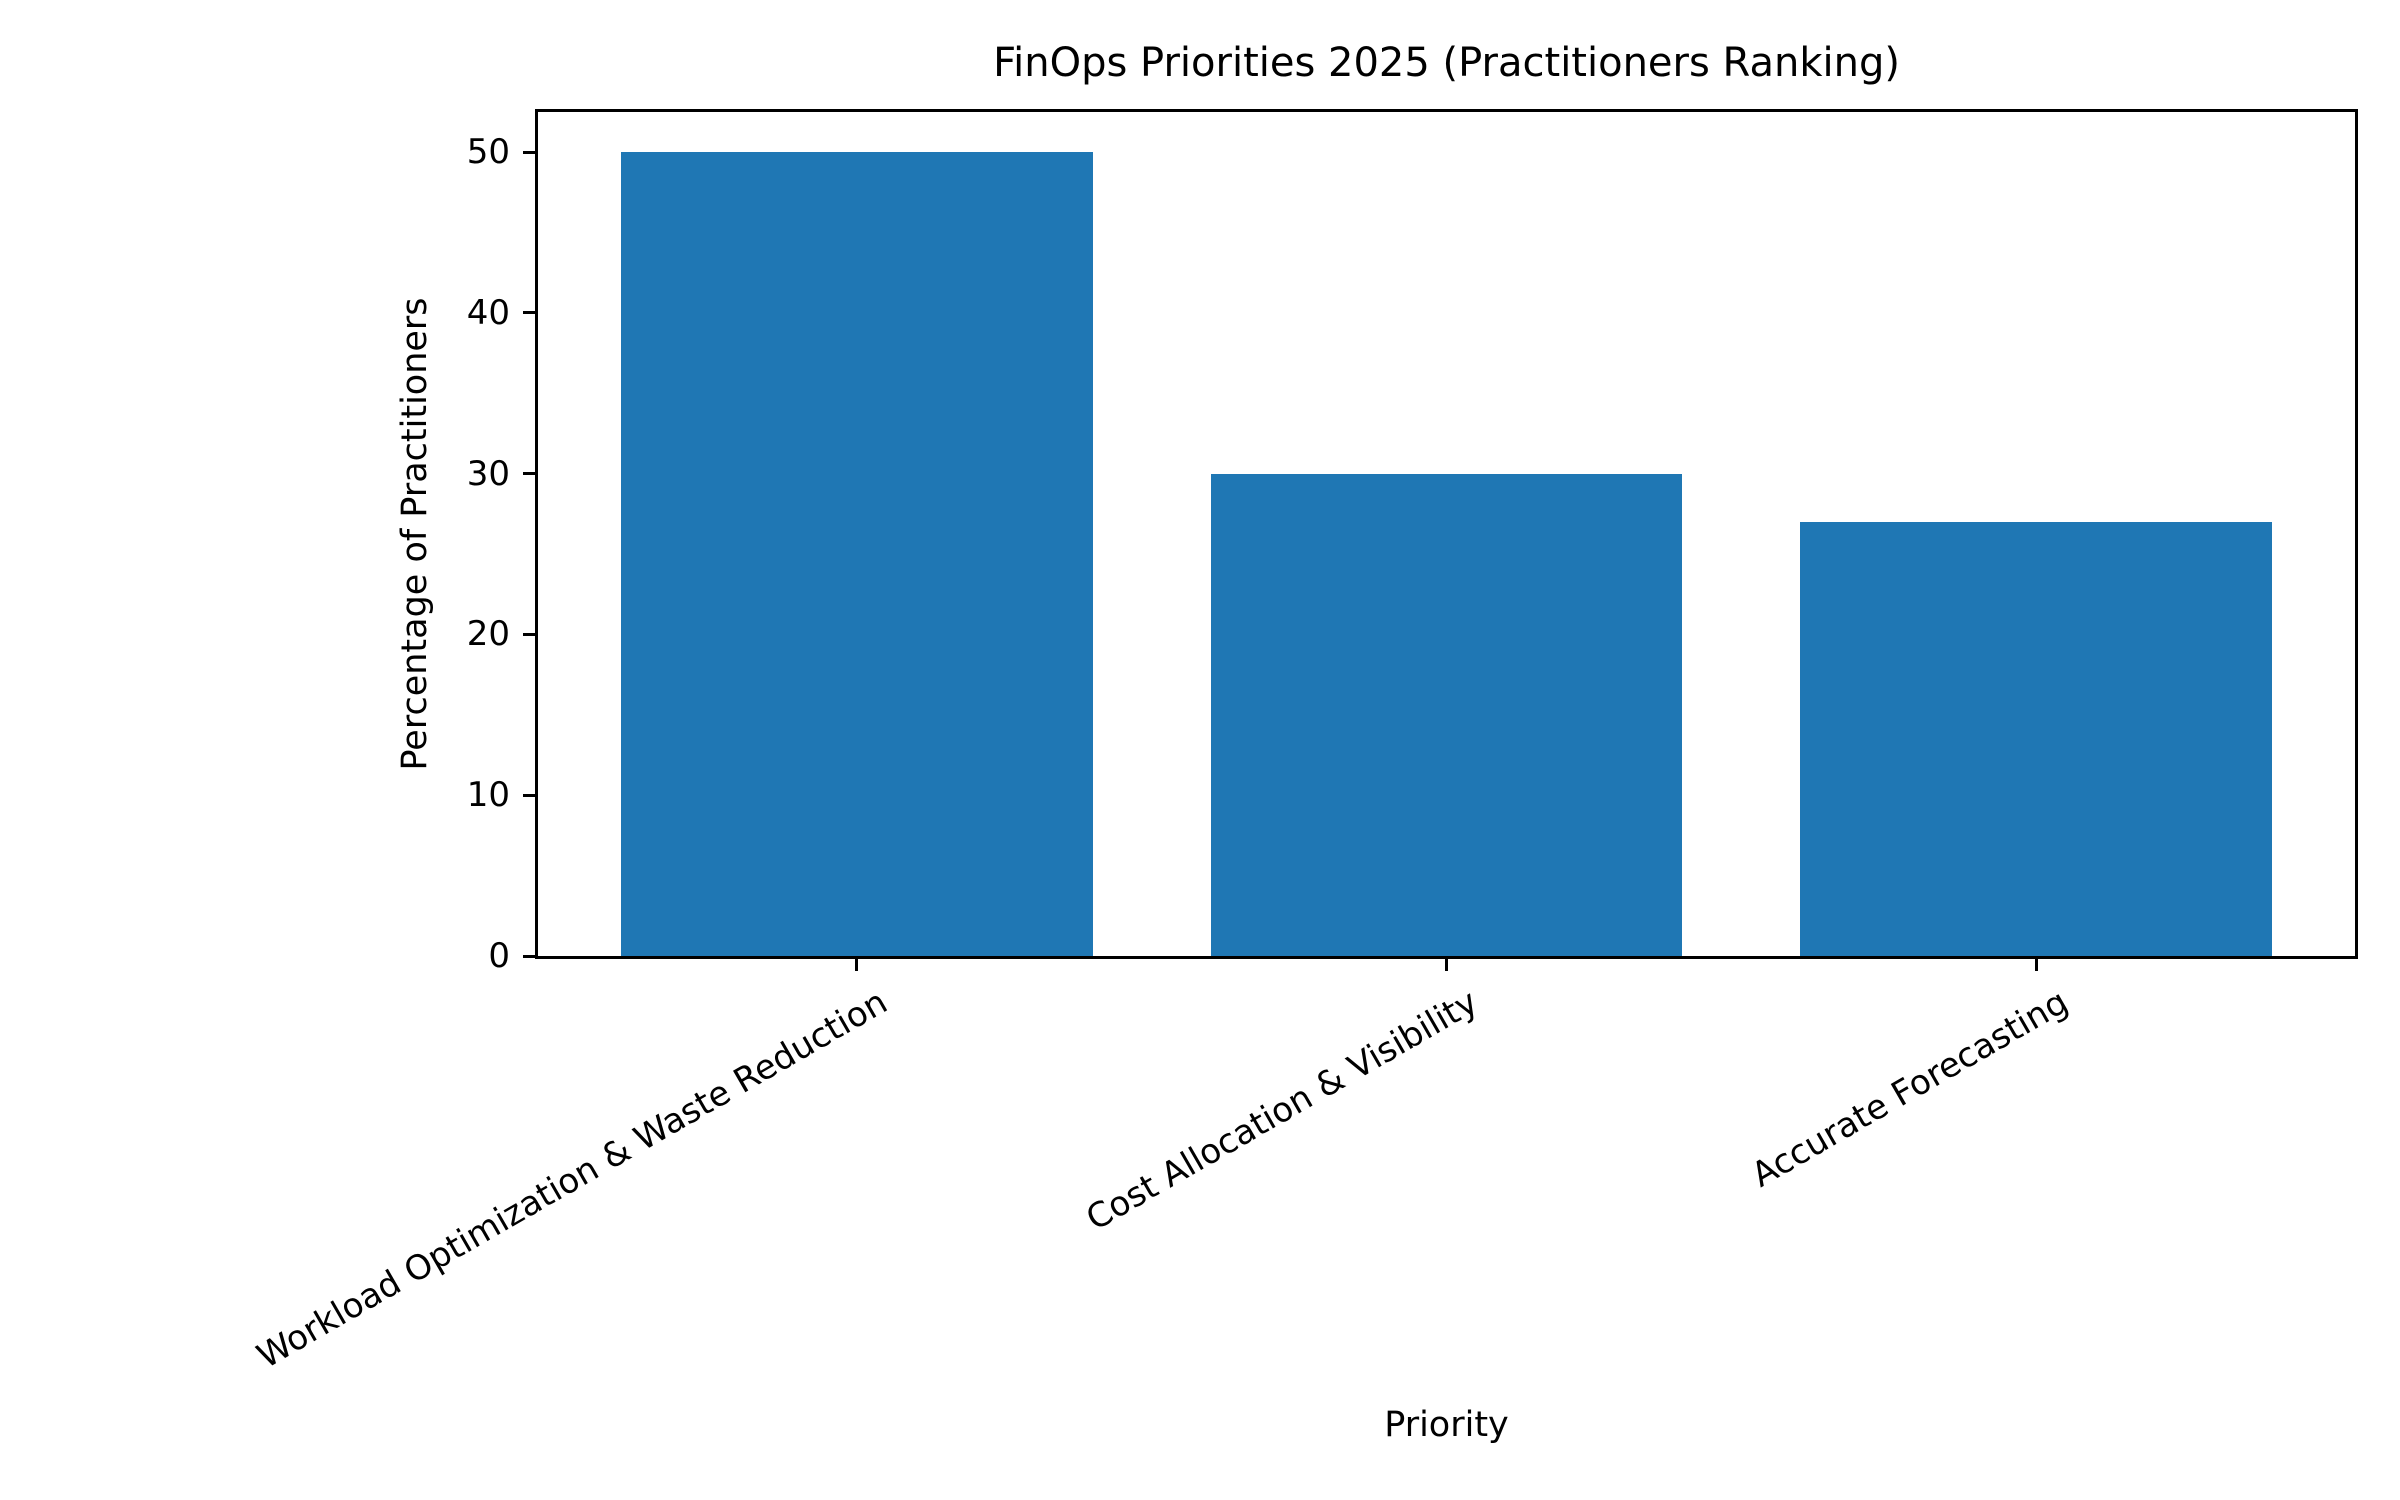 The image size is (2400, 1500). What do you see at coordinates (488, 152) in the screenshot?
I see `y-tick-label: 50` at bounding box center [488, 152].